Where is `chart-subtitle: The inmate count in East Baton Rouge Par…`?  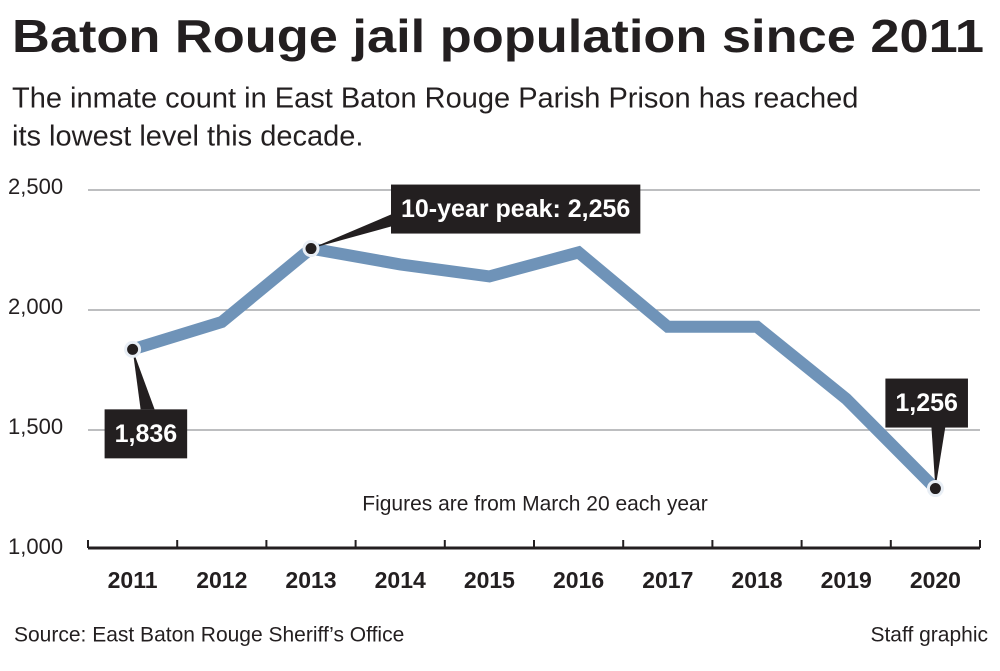 chart-subtitle: The inmate count in East Baton Rouge Par… is located at coordinates (435, 99).